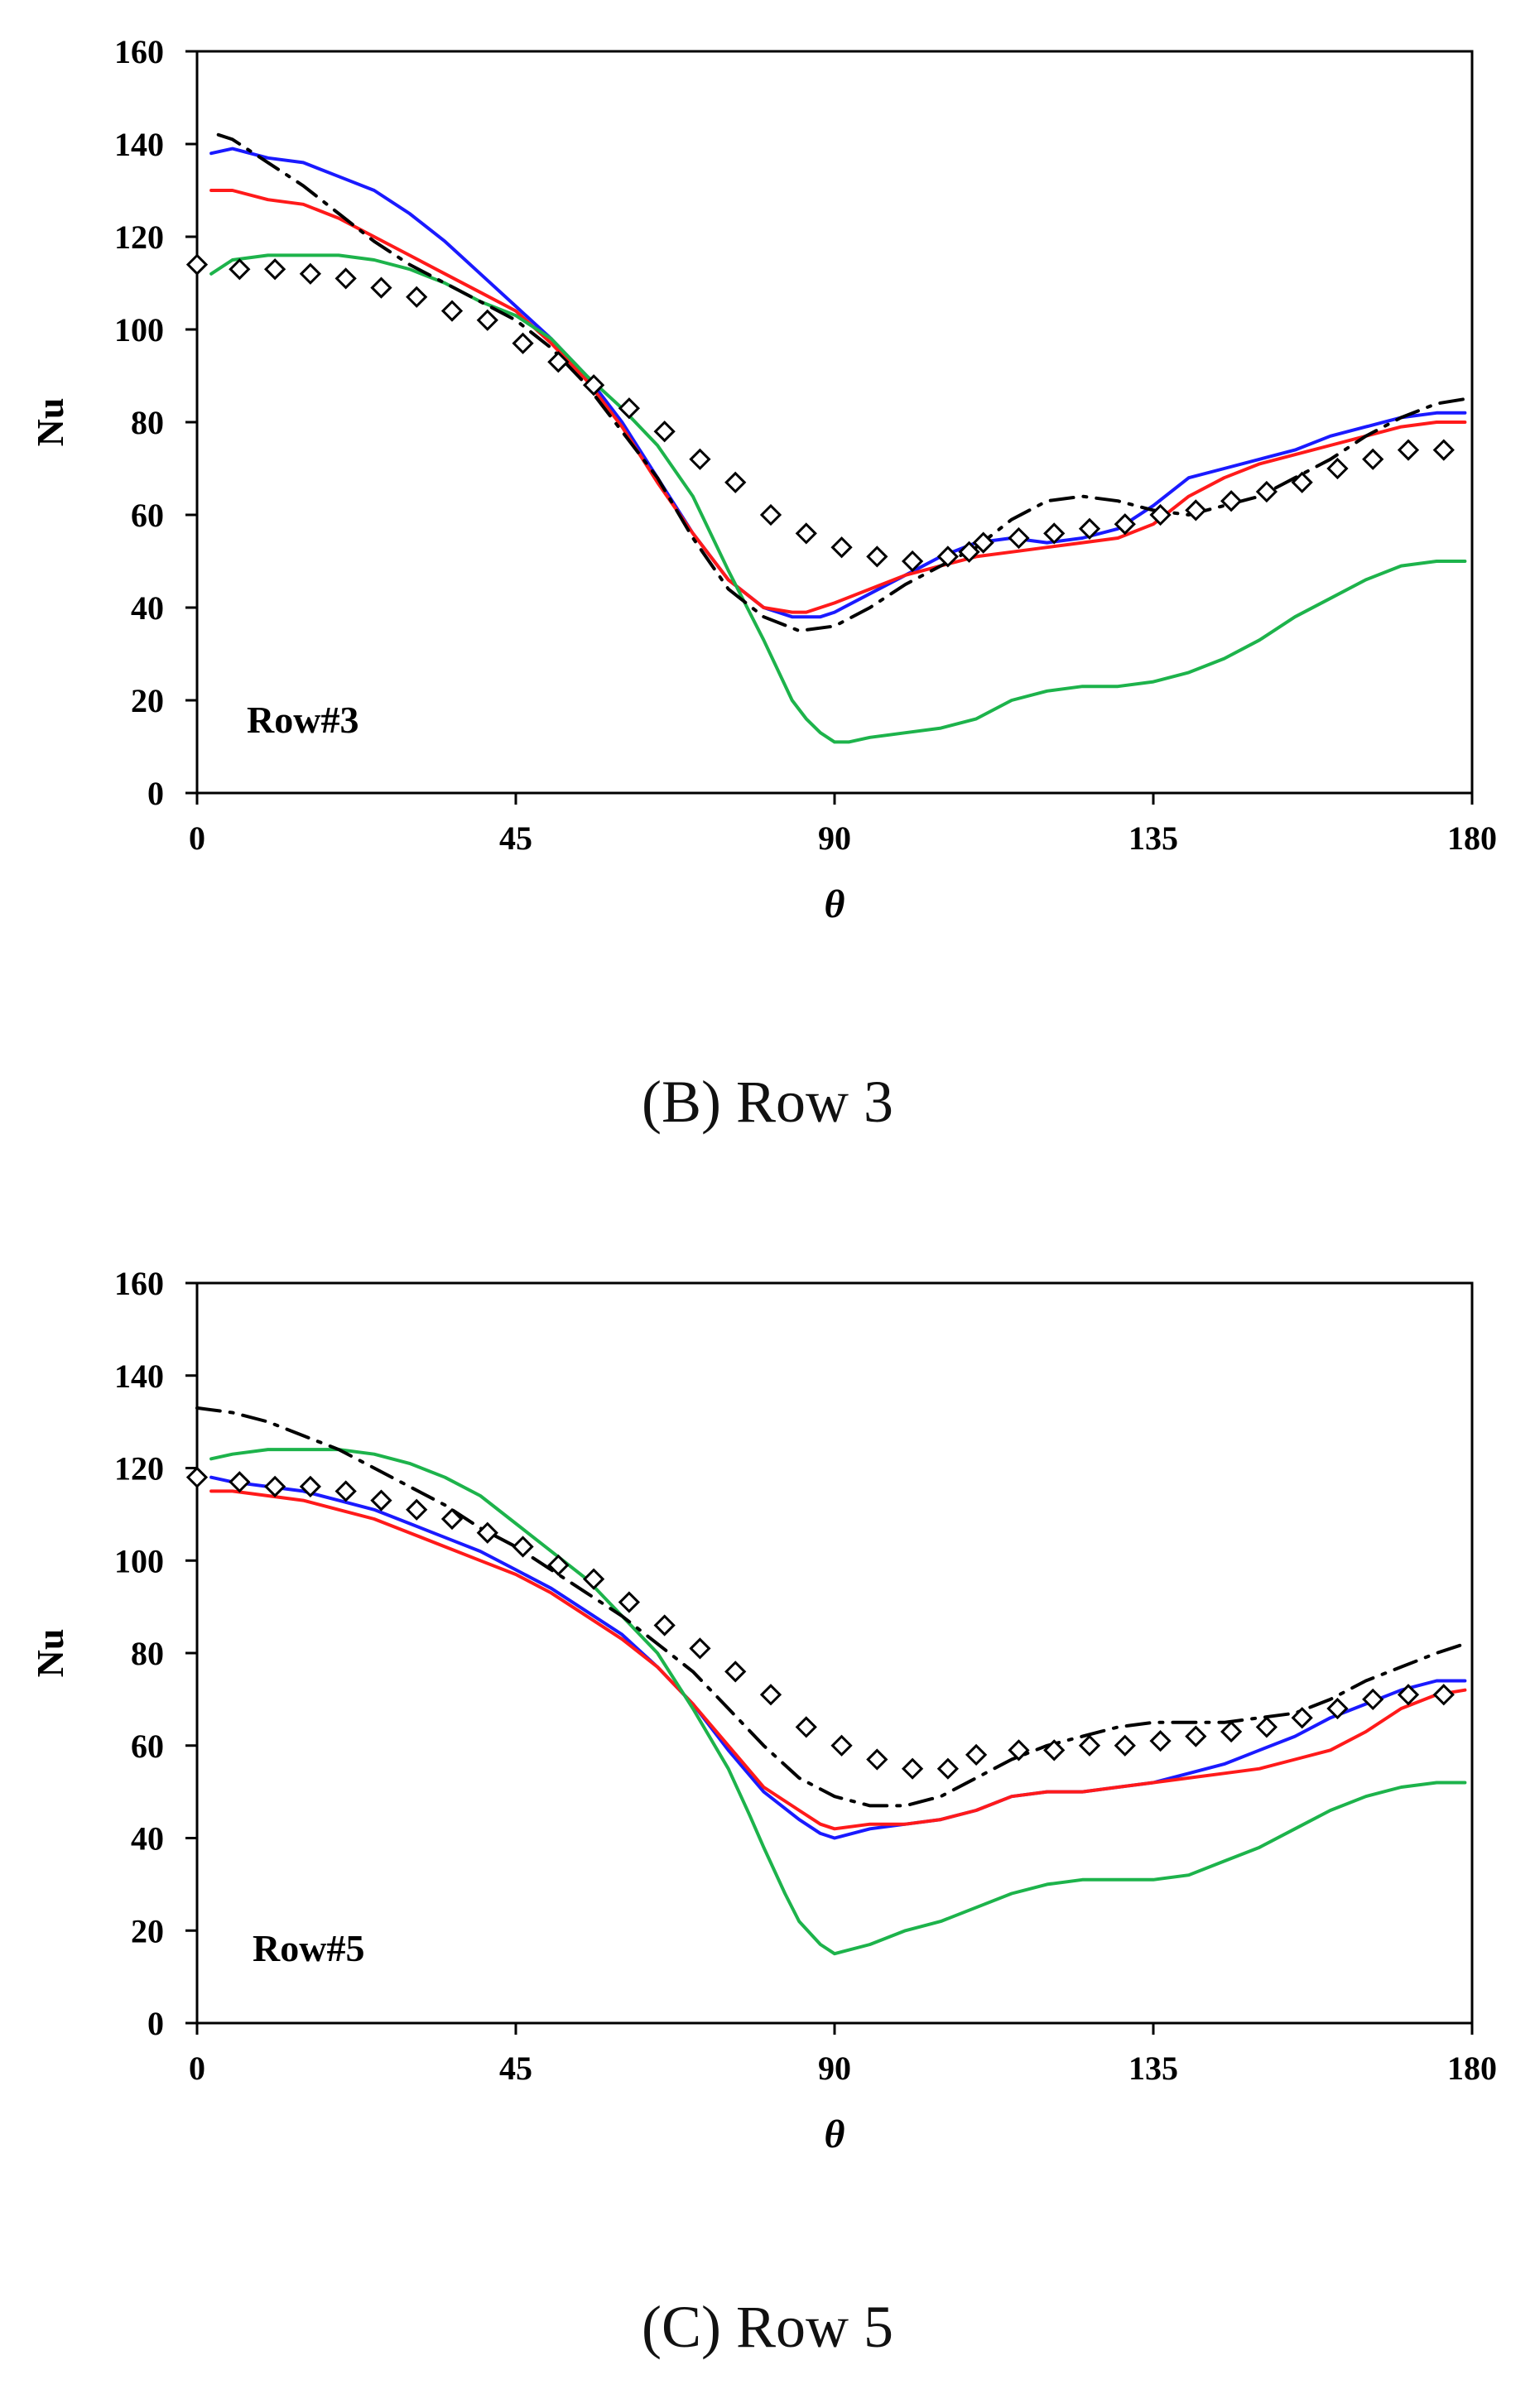  What do you see at coordinates (148, 1746) in the screenshot?
I see `y-tick-label: 60` at bounding box center [148, 1746].